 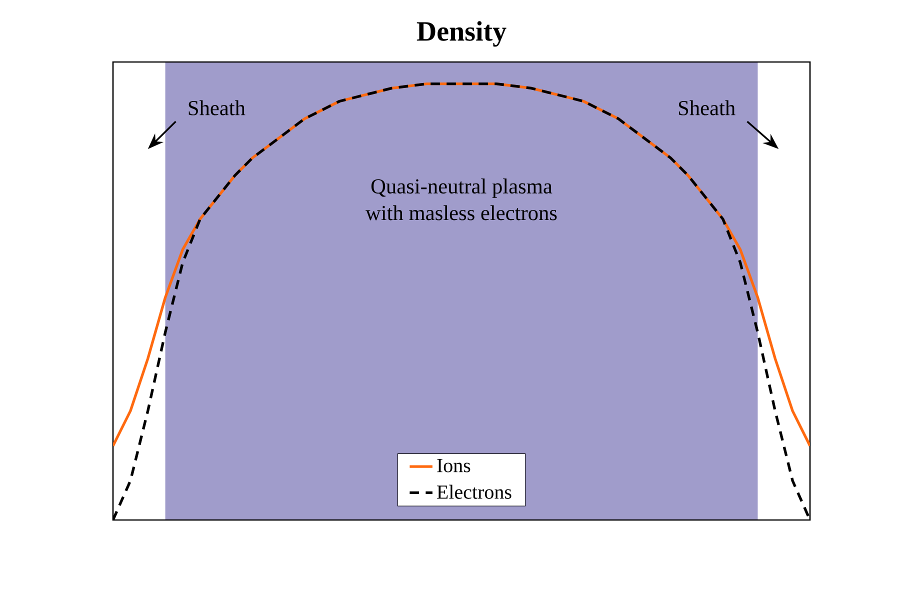 What do you see at coordinates (461, 199) in the screenshot?
I see `annotation: Quasi-neutral plasma with masless electrons` at bounding box center [461, 199].